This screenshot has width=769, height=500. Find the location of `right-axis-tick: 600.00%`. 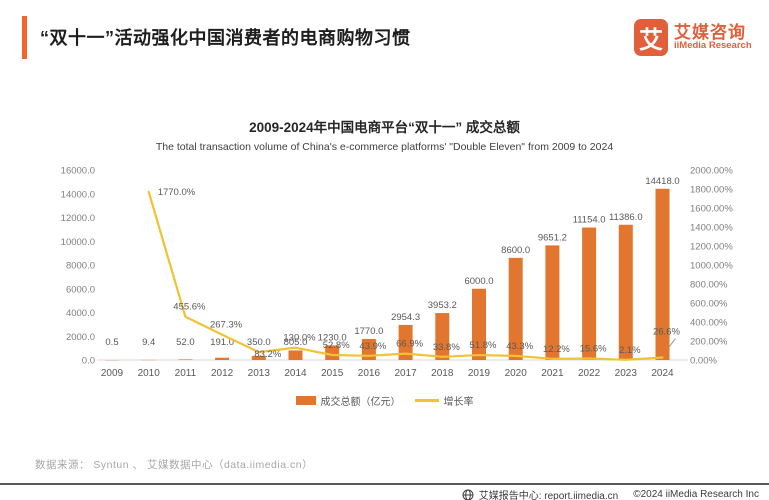

right-axis-tick: 600.00% is located at coordinates (709, 304).